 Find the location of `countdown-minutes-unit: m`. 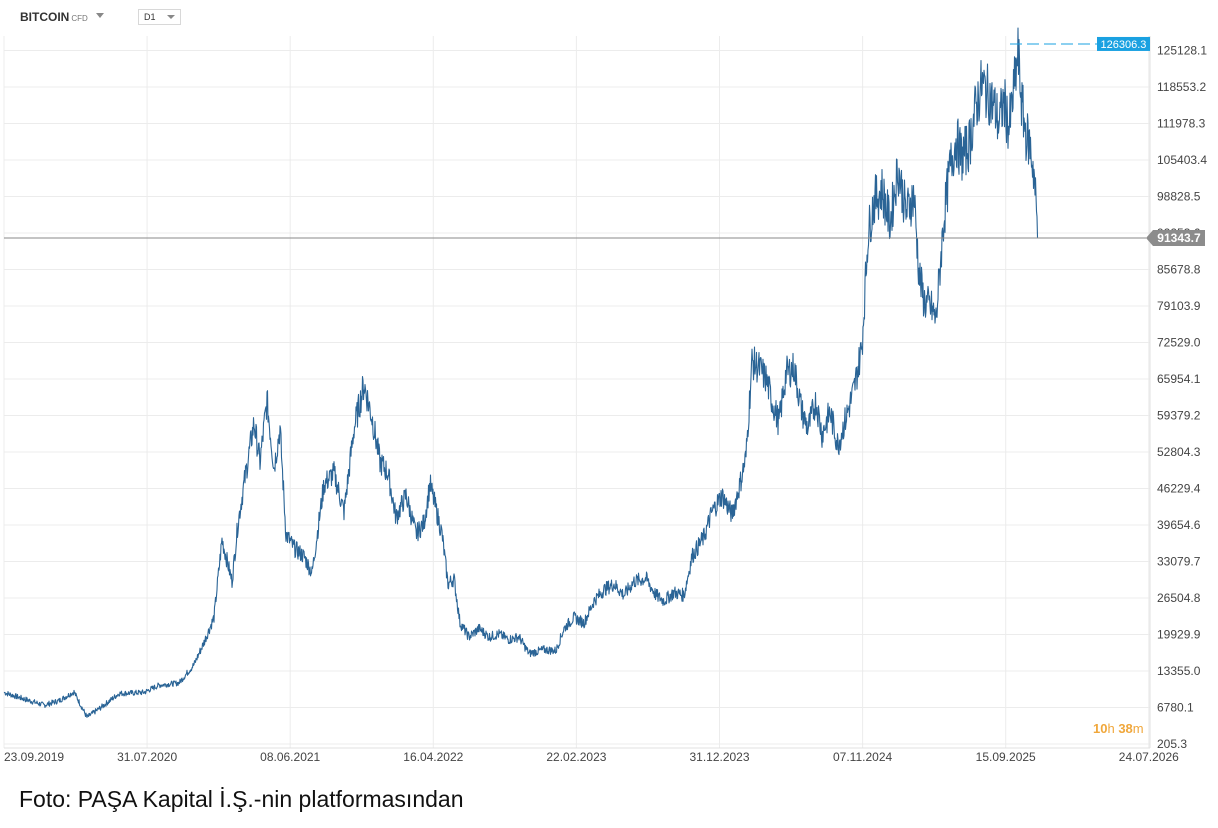

countdown-minutes-unit: m is located at coordinates (1138, 728).